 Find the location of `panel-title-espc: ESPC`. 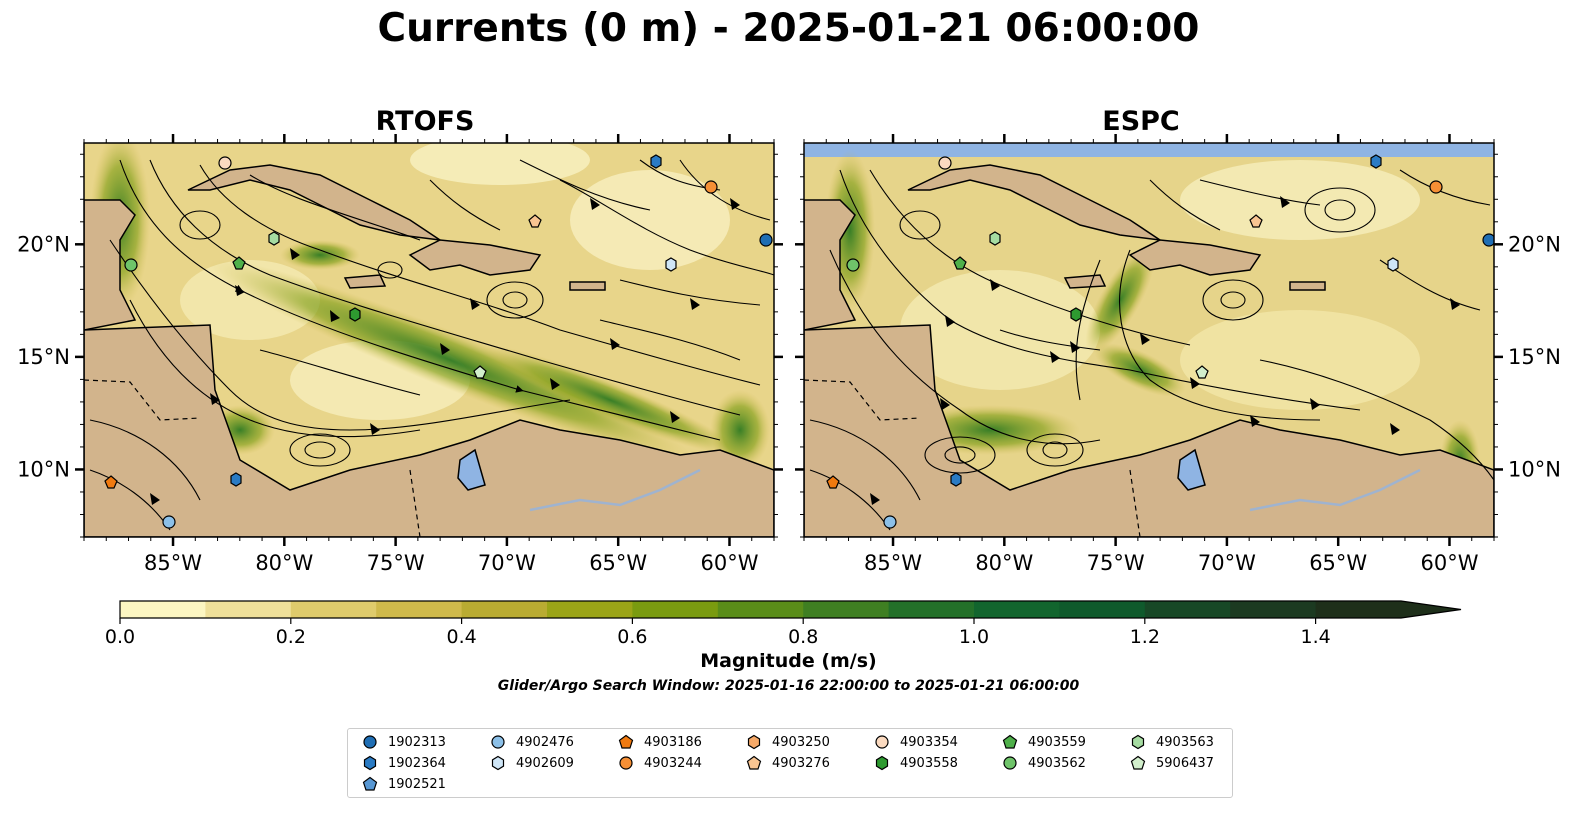

panel-title-espc: ESPC is located at coordinates (1141, 121).